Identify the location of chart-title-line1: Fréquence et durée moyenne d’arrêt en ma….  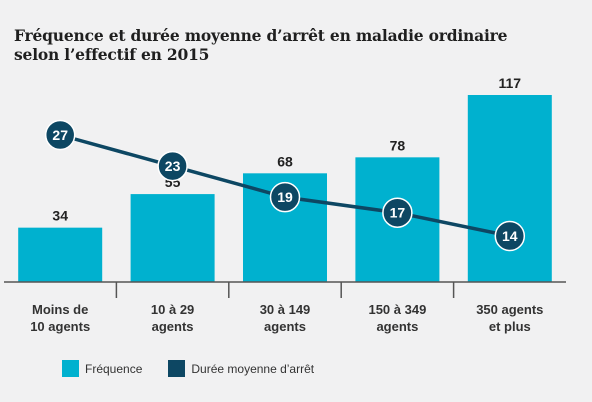
(261, 35).